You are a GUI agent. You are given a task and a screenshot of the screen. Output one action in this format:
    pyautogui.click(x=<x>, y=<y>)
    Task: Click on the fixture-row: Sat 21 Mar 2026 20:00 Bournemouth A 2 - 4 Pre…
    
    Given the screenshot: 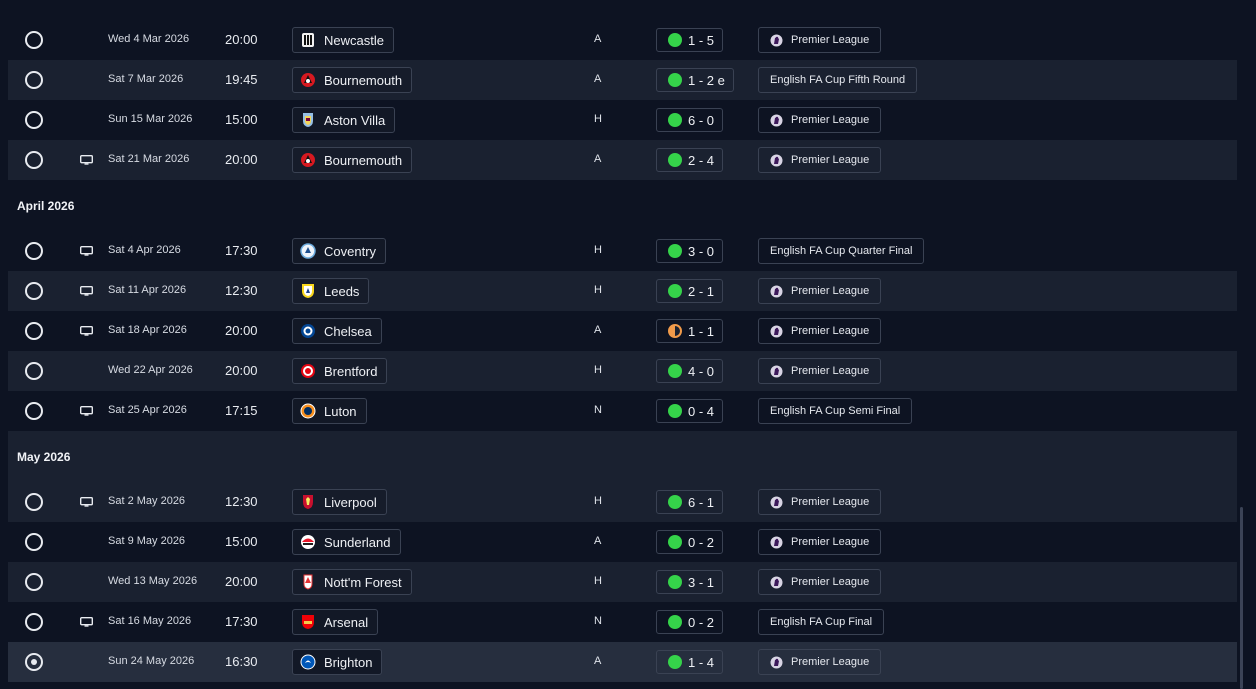 What is the action you would take?
    pyautogui.click(x=622, y=160)
    